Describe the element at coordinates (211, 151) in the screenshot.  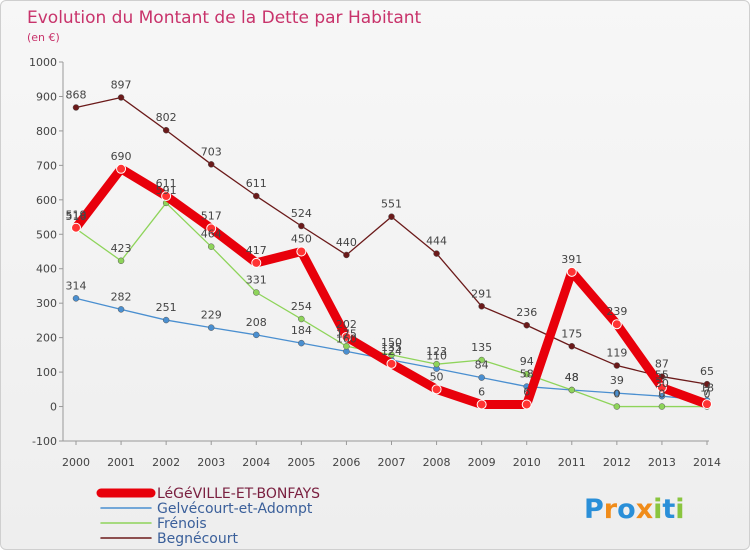
I see `data-label: 703` at that location.